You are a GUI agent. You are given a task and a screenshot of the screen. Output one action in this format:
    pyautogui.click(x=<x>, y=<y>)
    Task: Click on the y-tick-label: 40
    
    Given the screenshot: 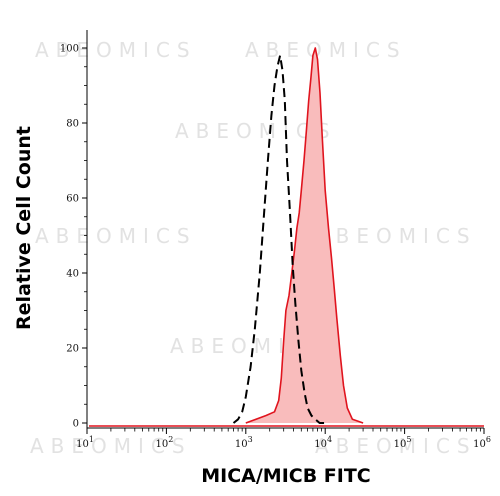 What is the action you would take?
    pyautogui.click(x=72, y=274)
    